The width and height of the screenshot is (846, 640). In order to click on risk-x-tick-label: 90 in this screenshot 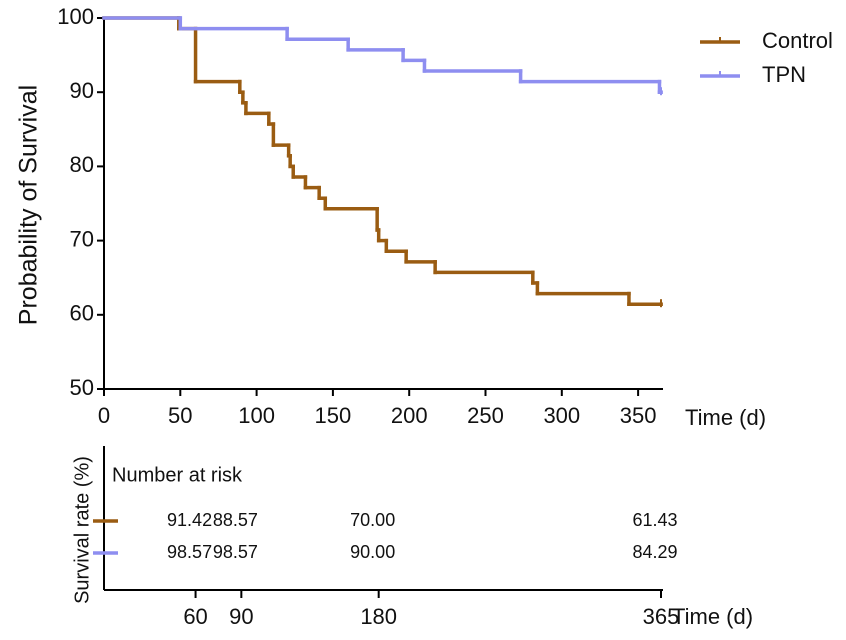, I will do `click(241, 616)`.